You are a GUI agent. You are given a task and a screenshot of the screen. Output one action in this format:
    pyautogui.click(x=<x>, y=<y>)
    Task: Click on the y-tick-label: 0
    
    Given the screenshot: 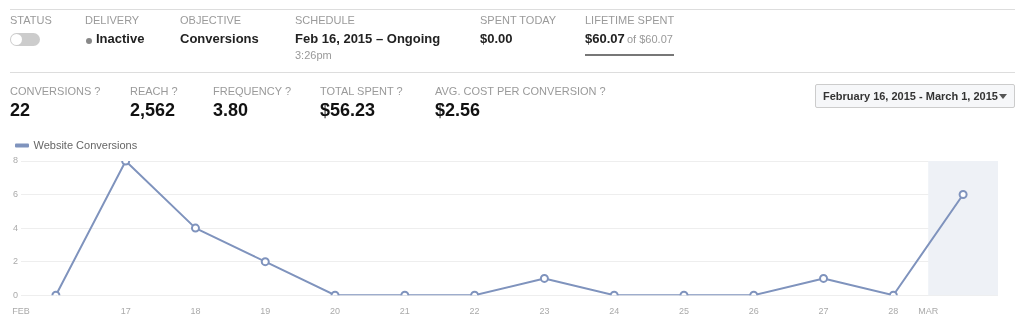 What is the action you would take?
    pyautogui.click(x=15, y=294)
    